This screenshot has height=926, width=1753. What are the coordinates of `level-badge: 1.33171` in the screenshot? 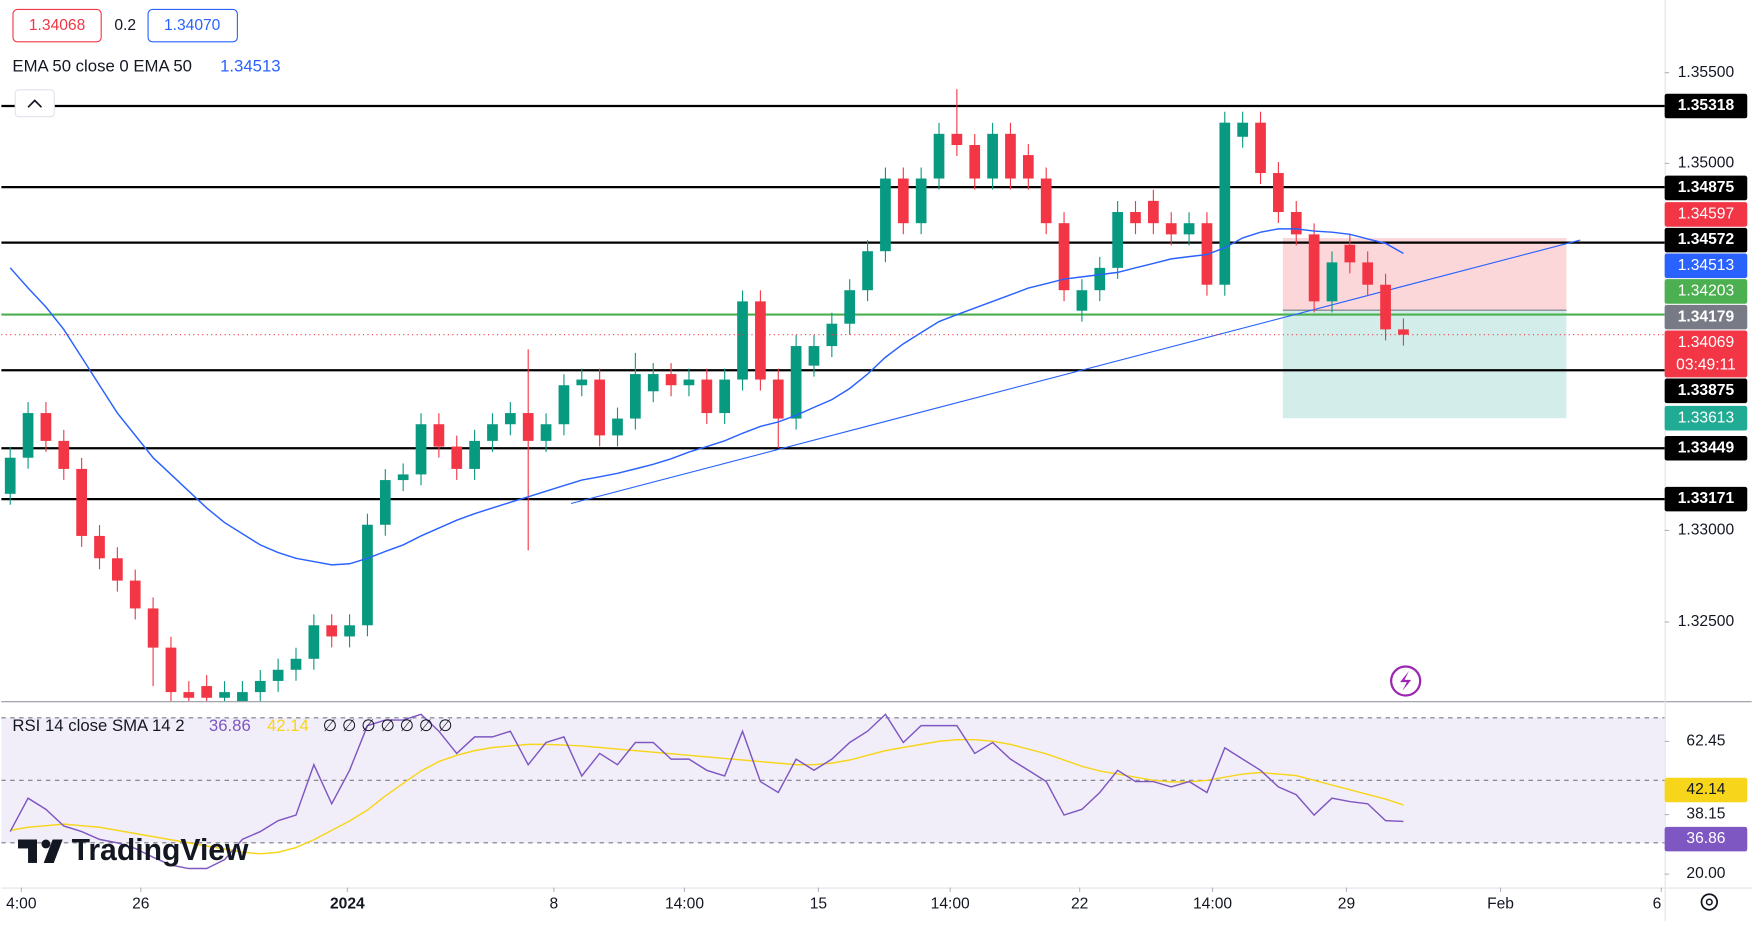 It's located at (1706, 498).